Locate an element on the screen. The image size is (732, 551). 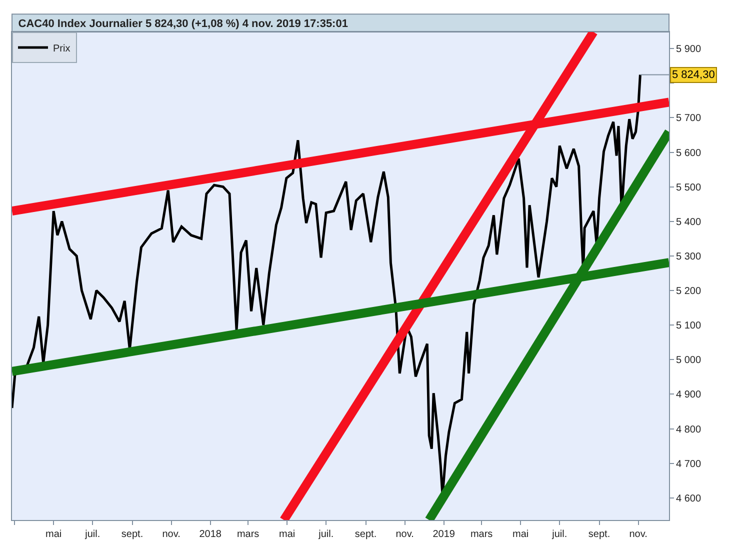
y-tick-label: 5 100 is located at coordinates (689, 326).